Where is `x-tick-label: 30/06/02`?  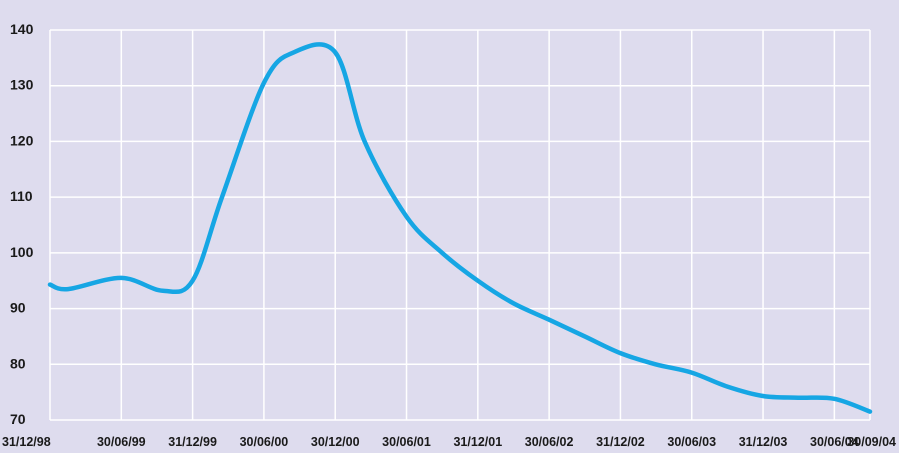
x-tick-label: 30/06/02 is located at coordinates (549, 442).